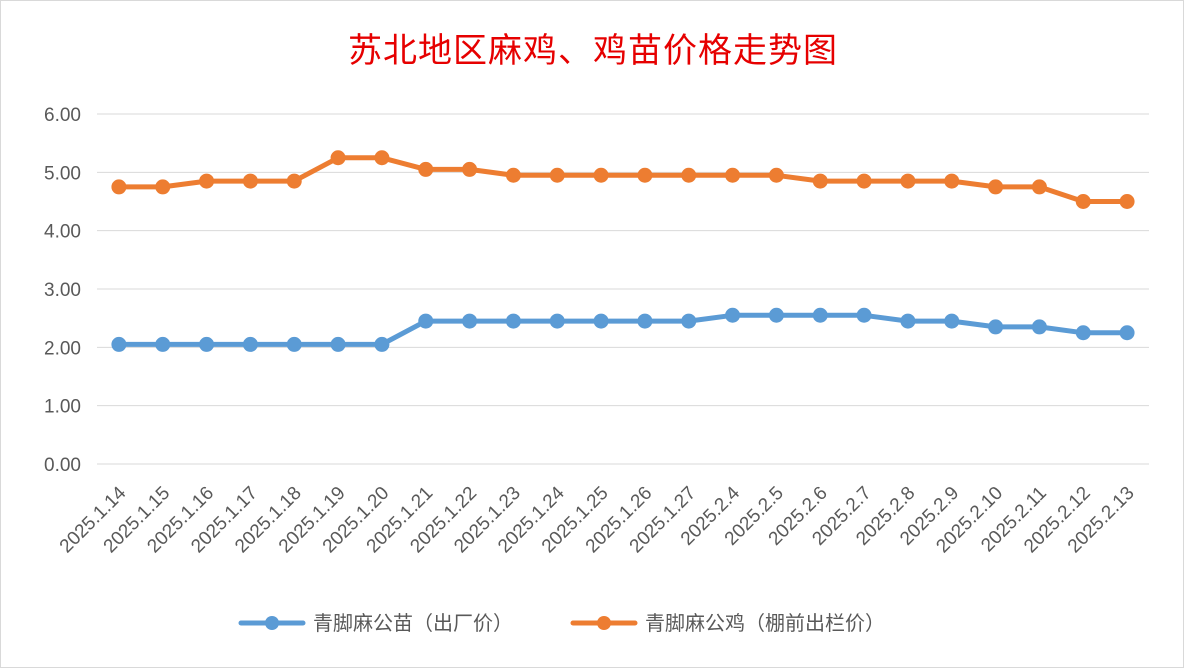 The image size is (1184, 669). Describe the element at coordinates (593, 51) in the screenshot. I see `chart-title: 苏北地区麻鸡、鸡苗价格走势图` at that location.